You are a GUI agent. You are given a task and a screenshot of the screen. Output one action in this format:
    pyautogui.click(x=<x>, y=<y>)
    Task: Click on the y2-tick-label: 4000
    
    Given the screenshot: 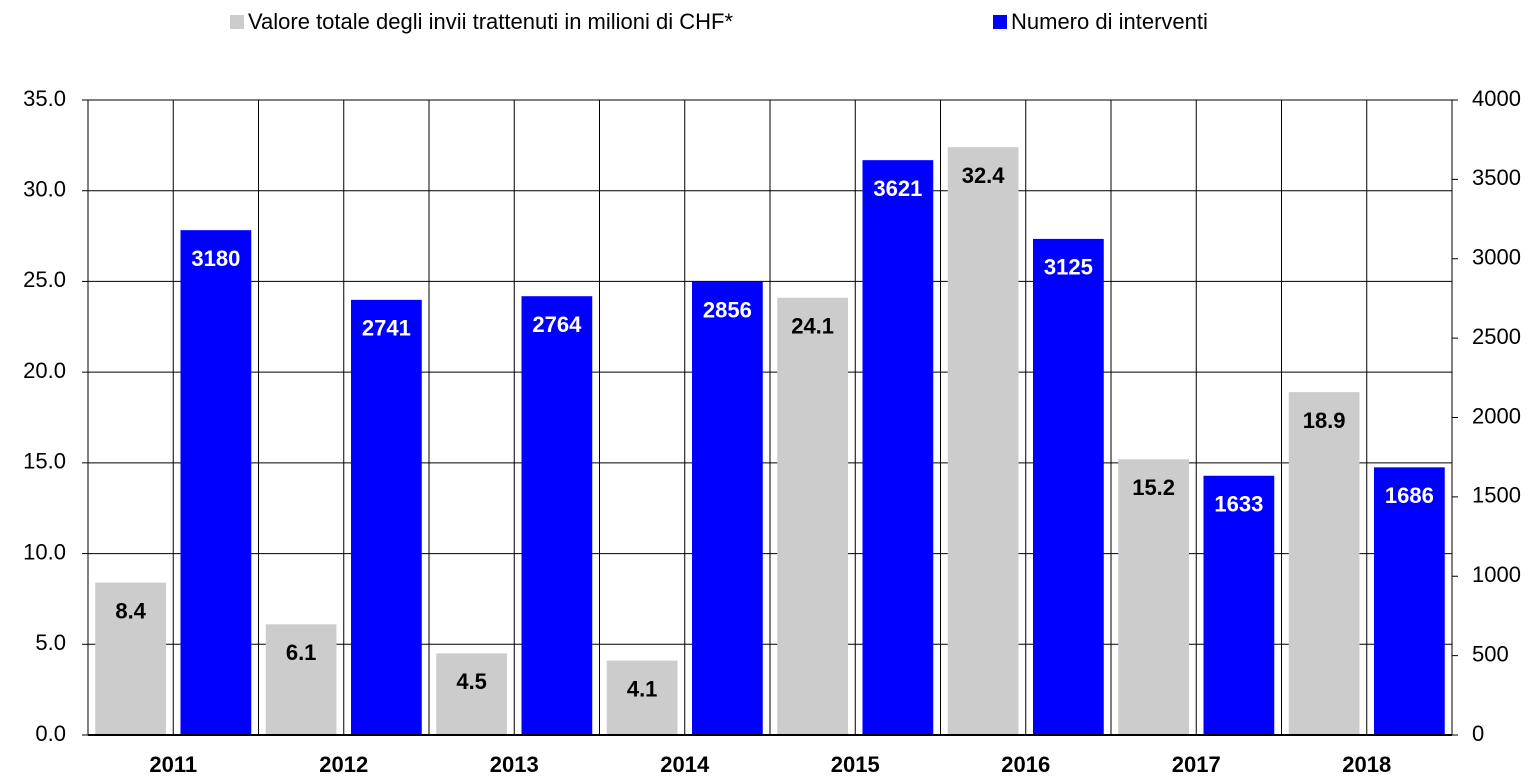 What is the action you would take?
    pyautogui.click(x=1496, y=98)
    